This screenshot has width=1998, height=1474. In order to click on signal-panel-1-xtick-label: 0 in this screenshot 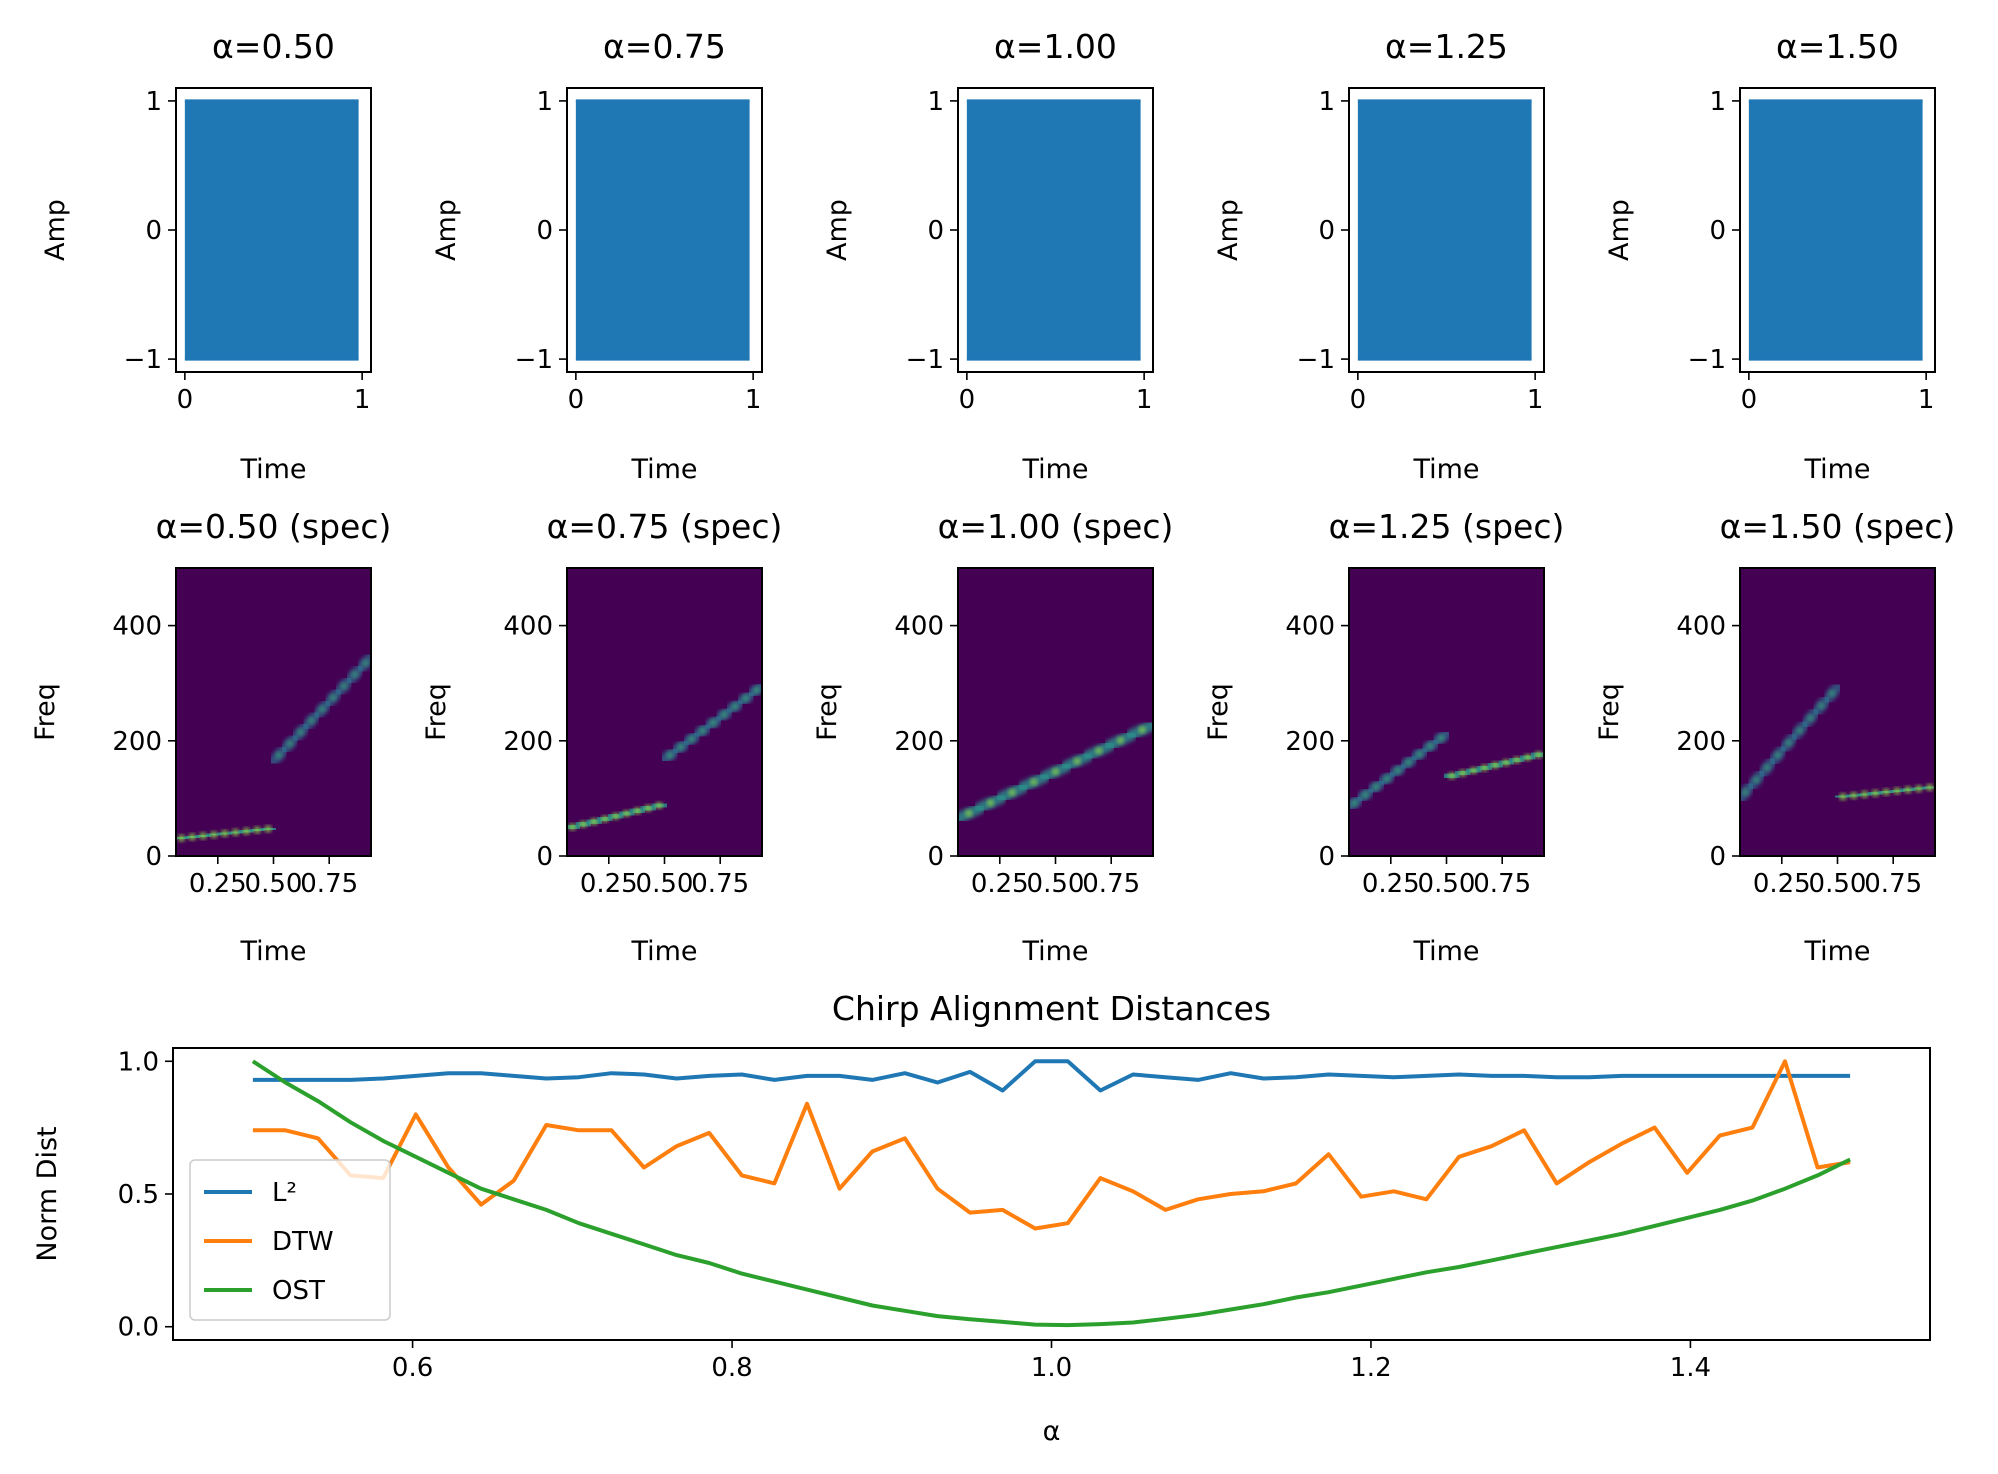, I will do `click(185, 400)`.